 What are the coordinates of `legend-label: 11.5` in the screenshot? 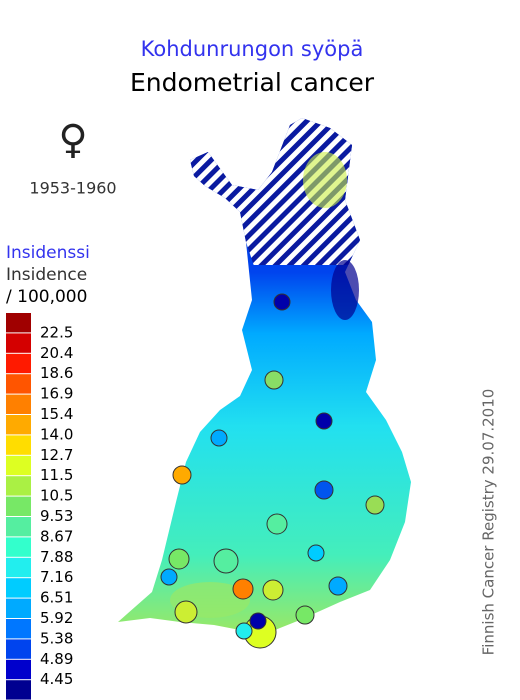 It's located at (56, 475).